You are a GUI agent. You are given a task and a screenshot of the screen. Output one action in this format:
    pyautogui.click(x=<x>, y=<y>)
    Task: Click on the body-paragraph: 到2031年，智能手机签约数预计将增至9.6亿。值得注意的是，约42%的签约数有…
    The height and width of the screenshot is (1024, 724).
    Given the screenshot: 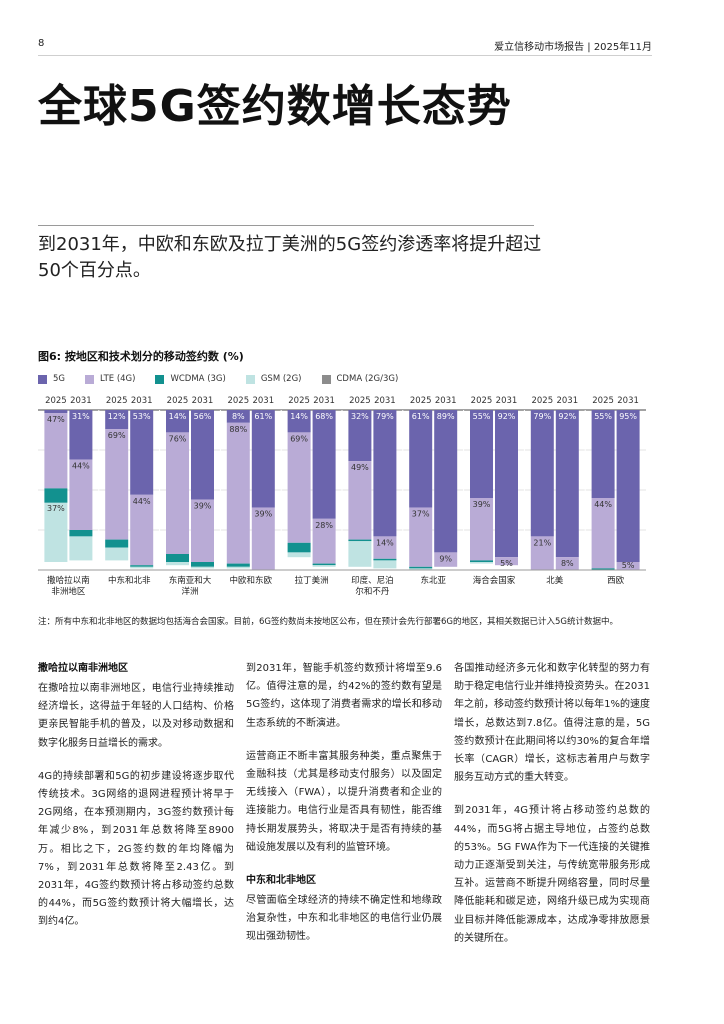 What is the action you would take?
    pyautogui.click(x=344, y=696)
    